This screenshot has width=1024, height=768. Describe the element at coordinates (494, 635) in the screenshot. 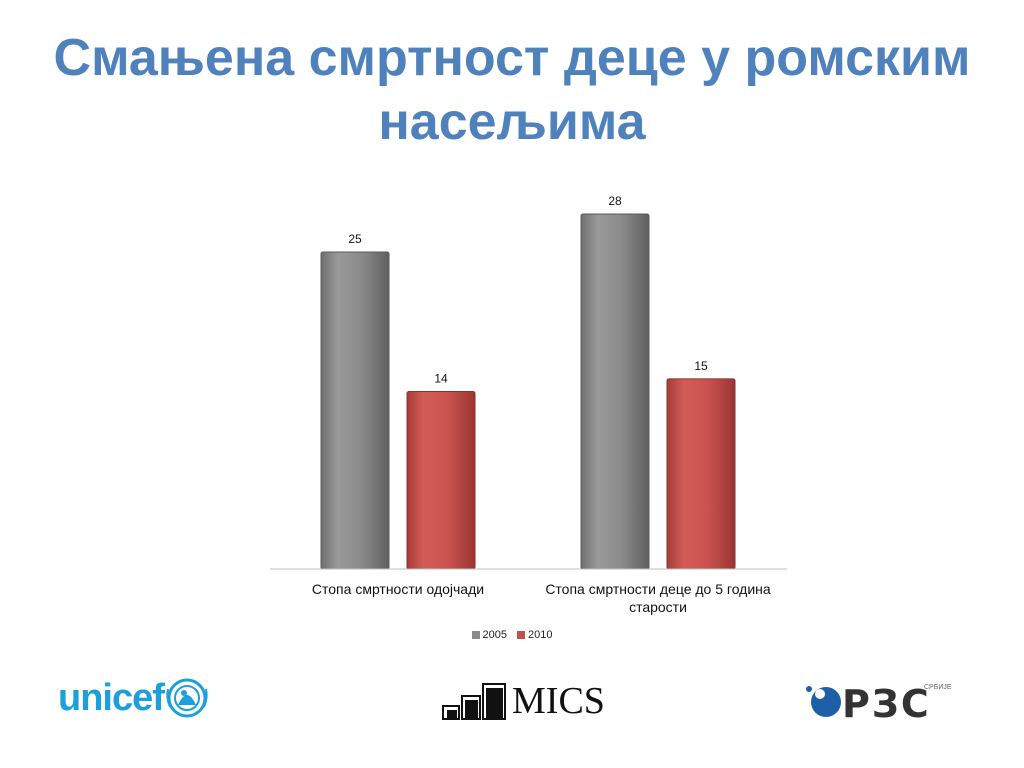

I see `legend-label: 2005` at that location.